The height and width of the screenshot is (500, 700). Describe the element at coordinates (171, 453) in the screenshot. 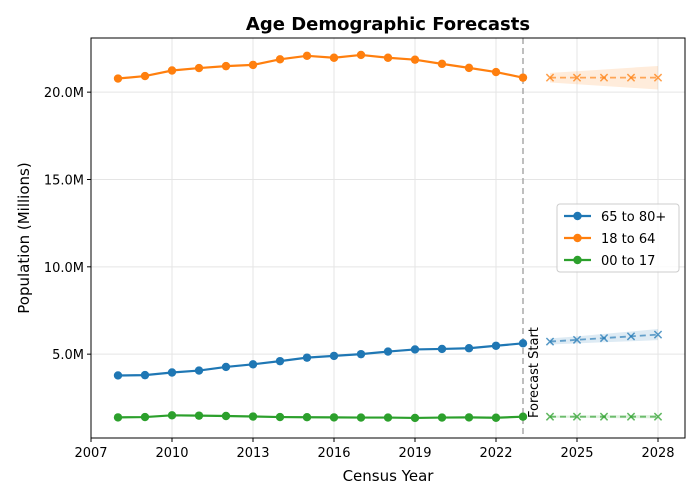

I see `x-tick-label: 2010` at that location.